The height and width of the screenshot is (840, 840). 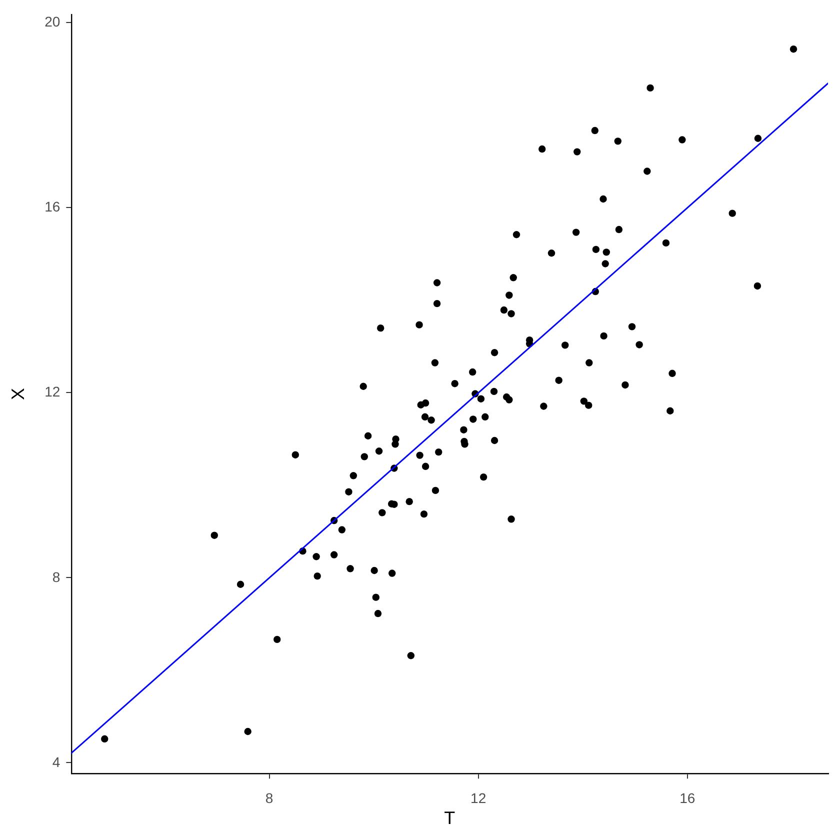 I want to click on y-tick-label: 8, so click(x=56, y=576).